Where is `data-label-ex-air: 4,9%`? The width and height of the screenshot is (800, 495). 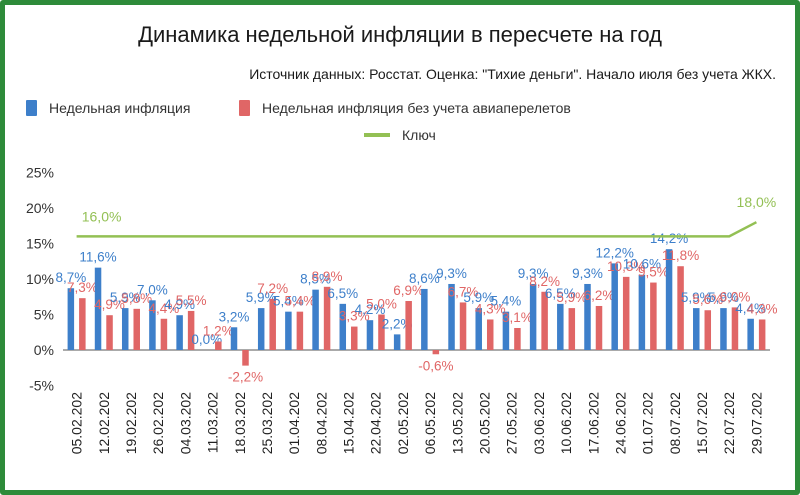 data-label-ex-air: 4,9% is located at coordinates (109, 304).